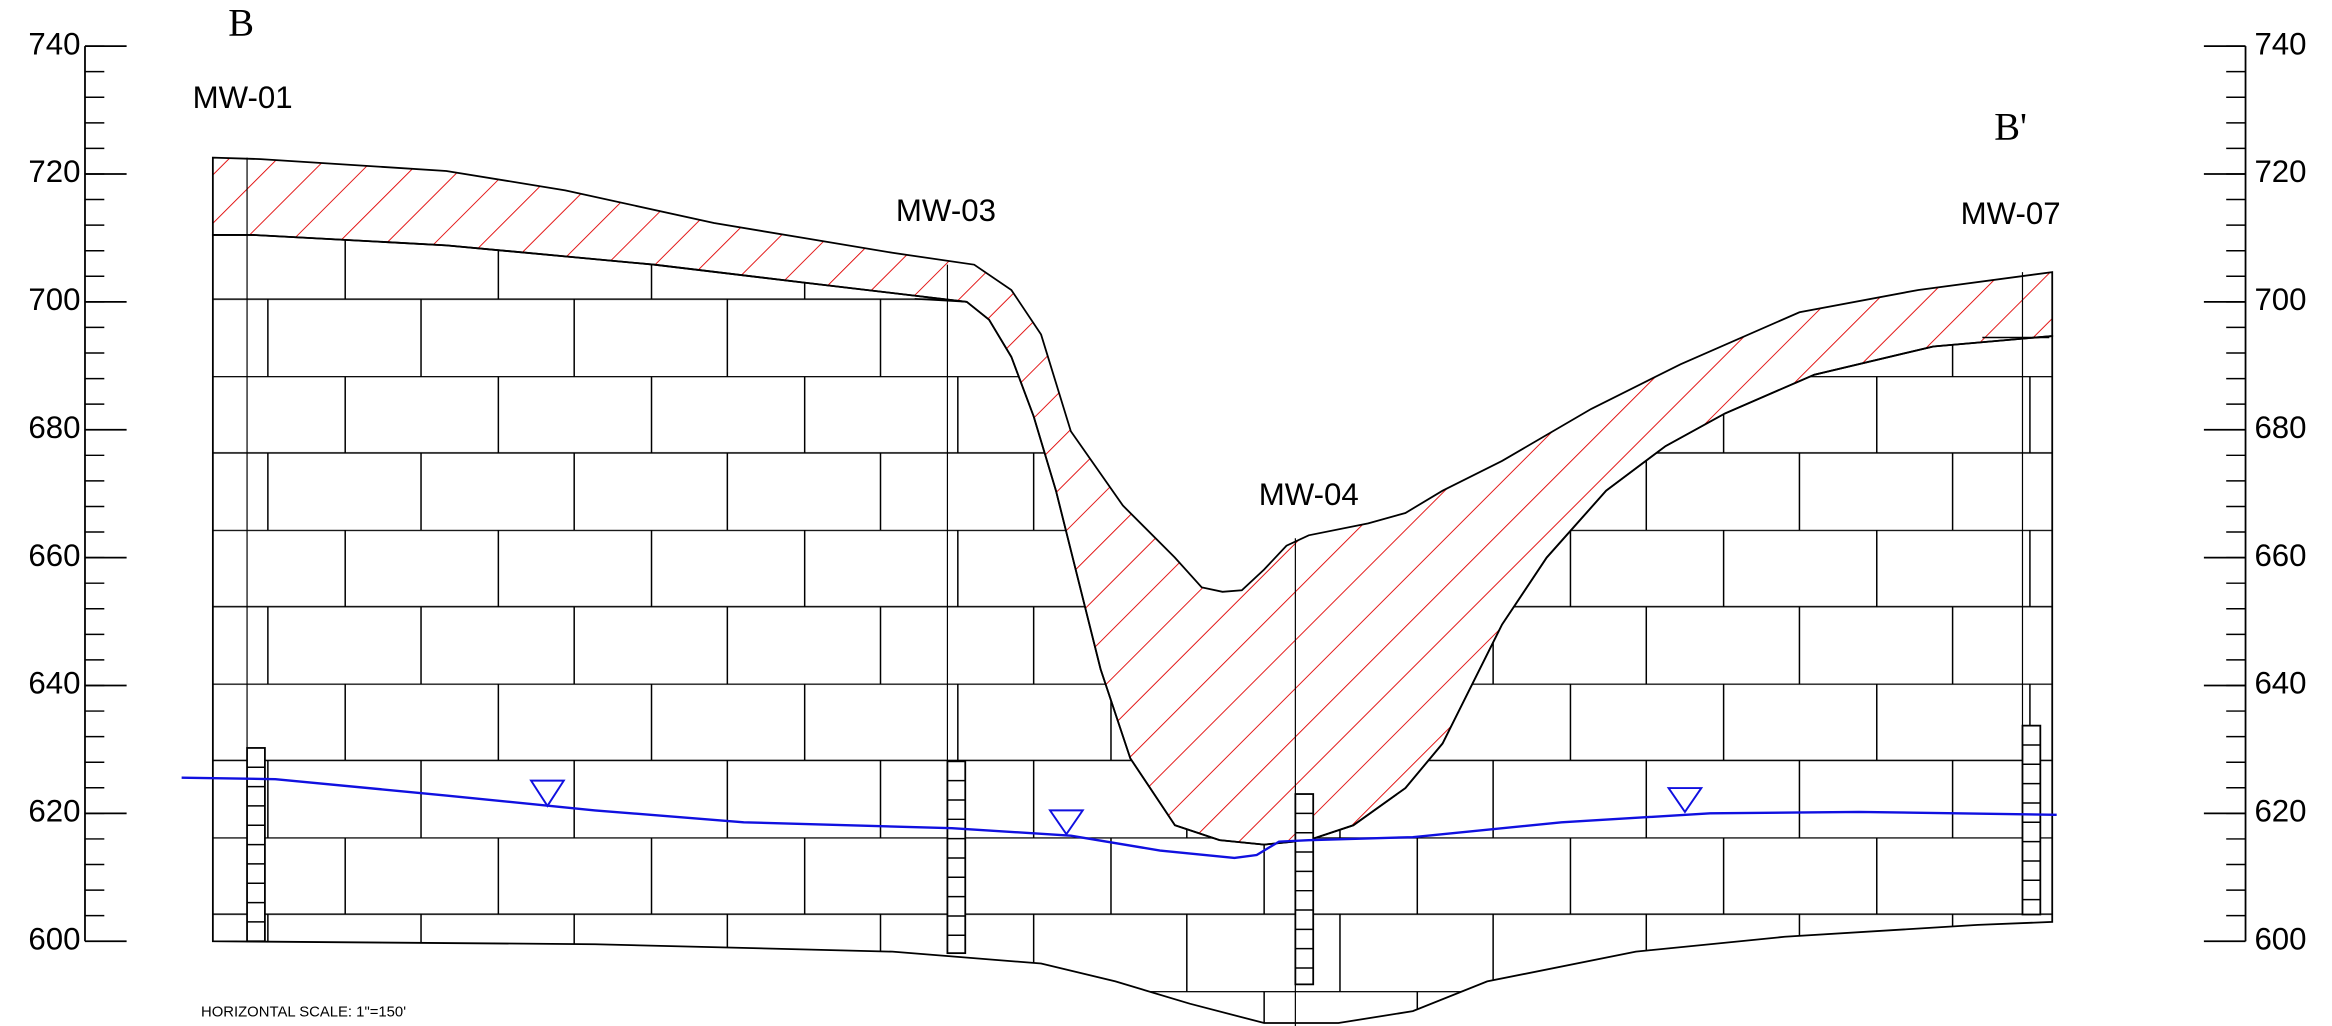 This screenshot has height=1026, width=2332. Describe the element at coordinates (243, 97) in the screenshot. I see `well-label: MW-01` at that location.